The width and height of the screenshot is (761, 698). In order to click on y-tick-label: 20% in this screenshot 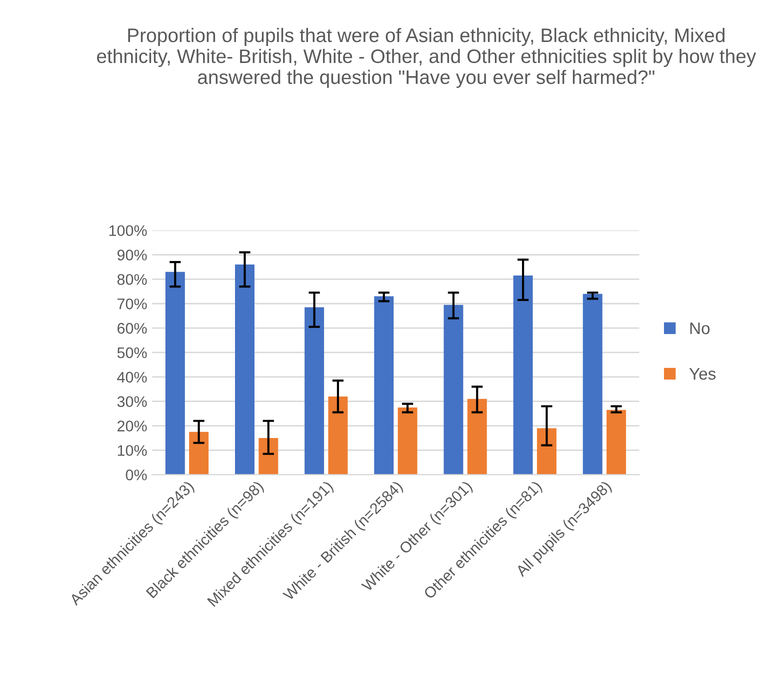, I will do `click(132, 426)`.